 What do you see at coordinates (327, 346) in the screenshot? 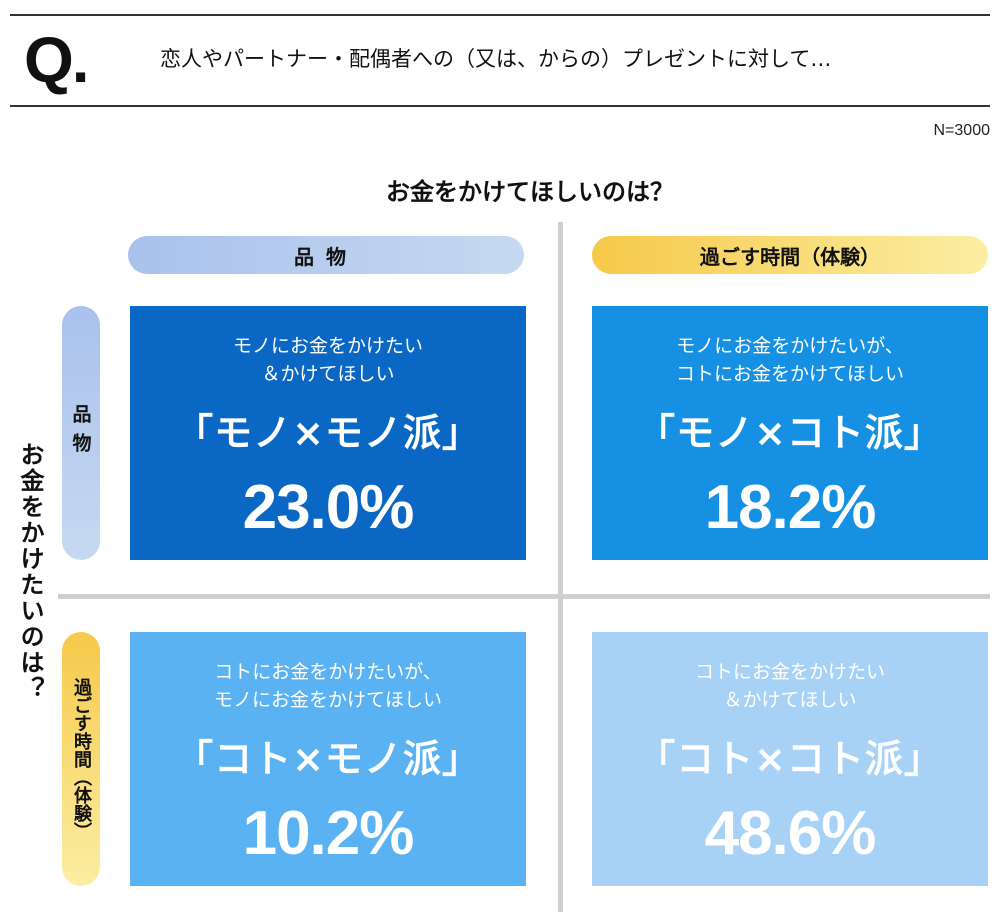
I see `cell-description-line: モノにお金をかけたい` at bounding box center [327, 346].